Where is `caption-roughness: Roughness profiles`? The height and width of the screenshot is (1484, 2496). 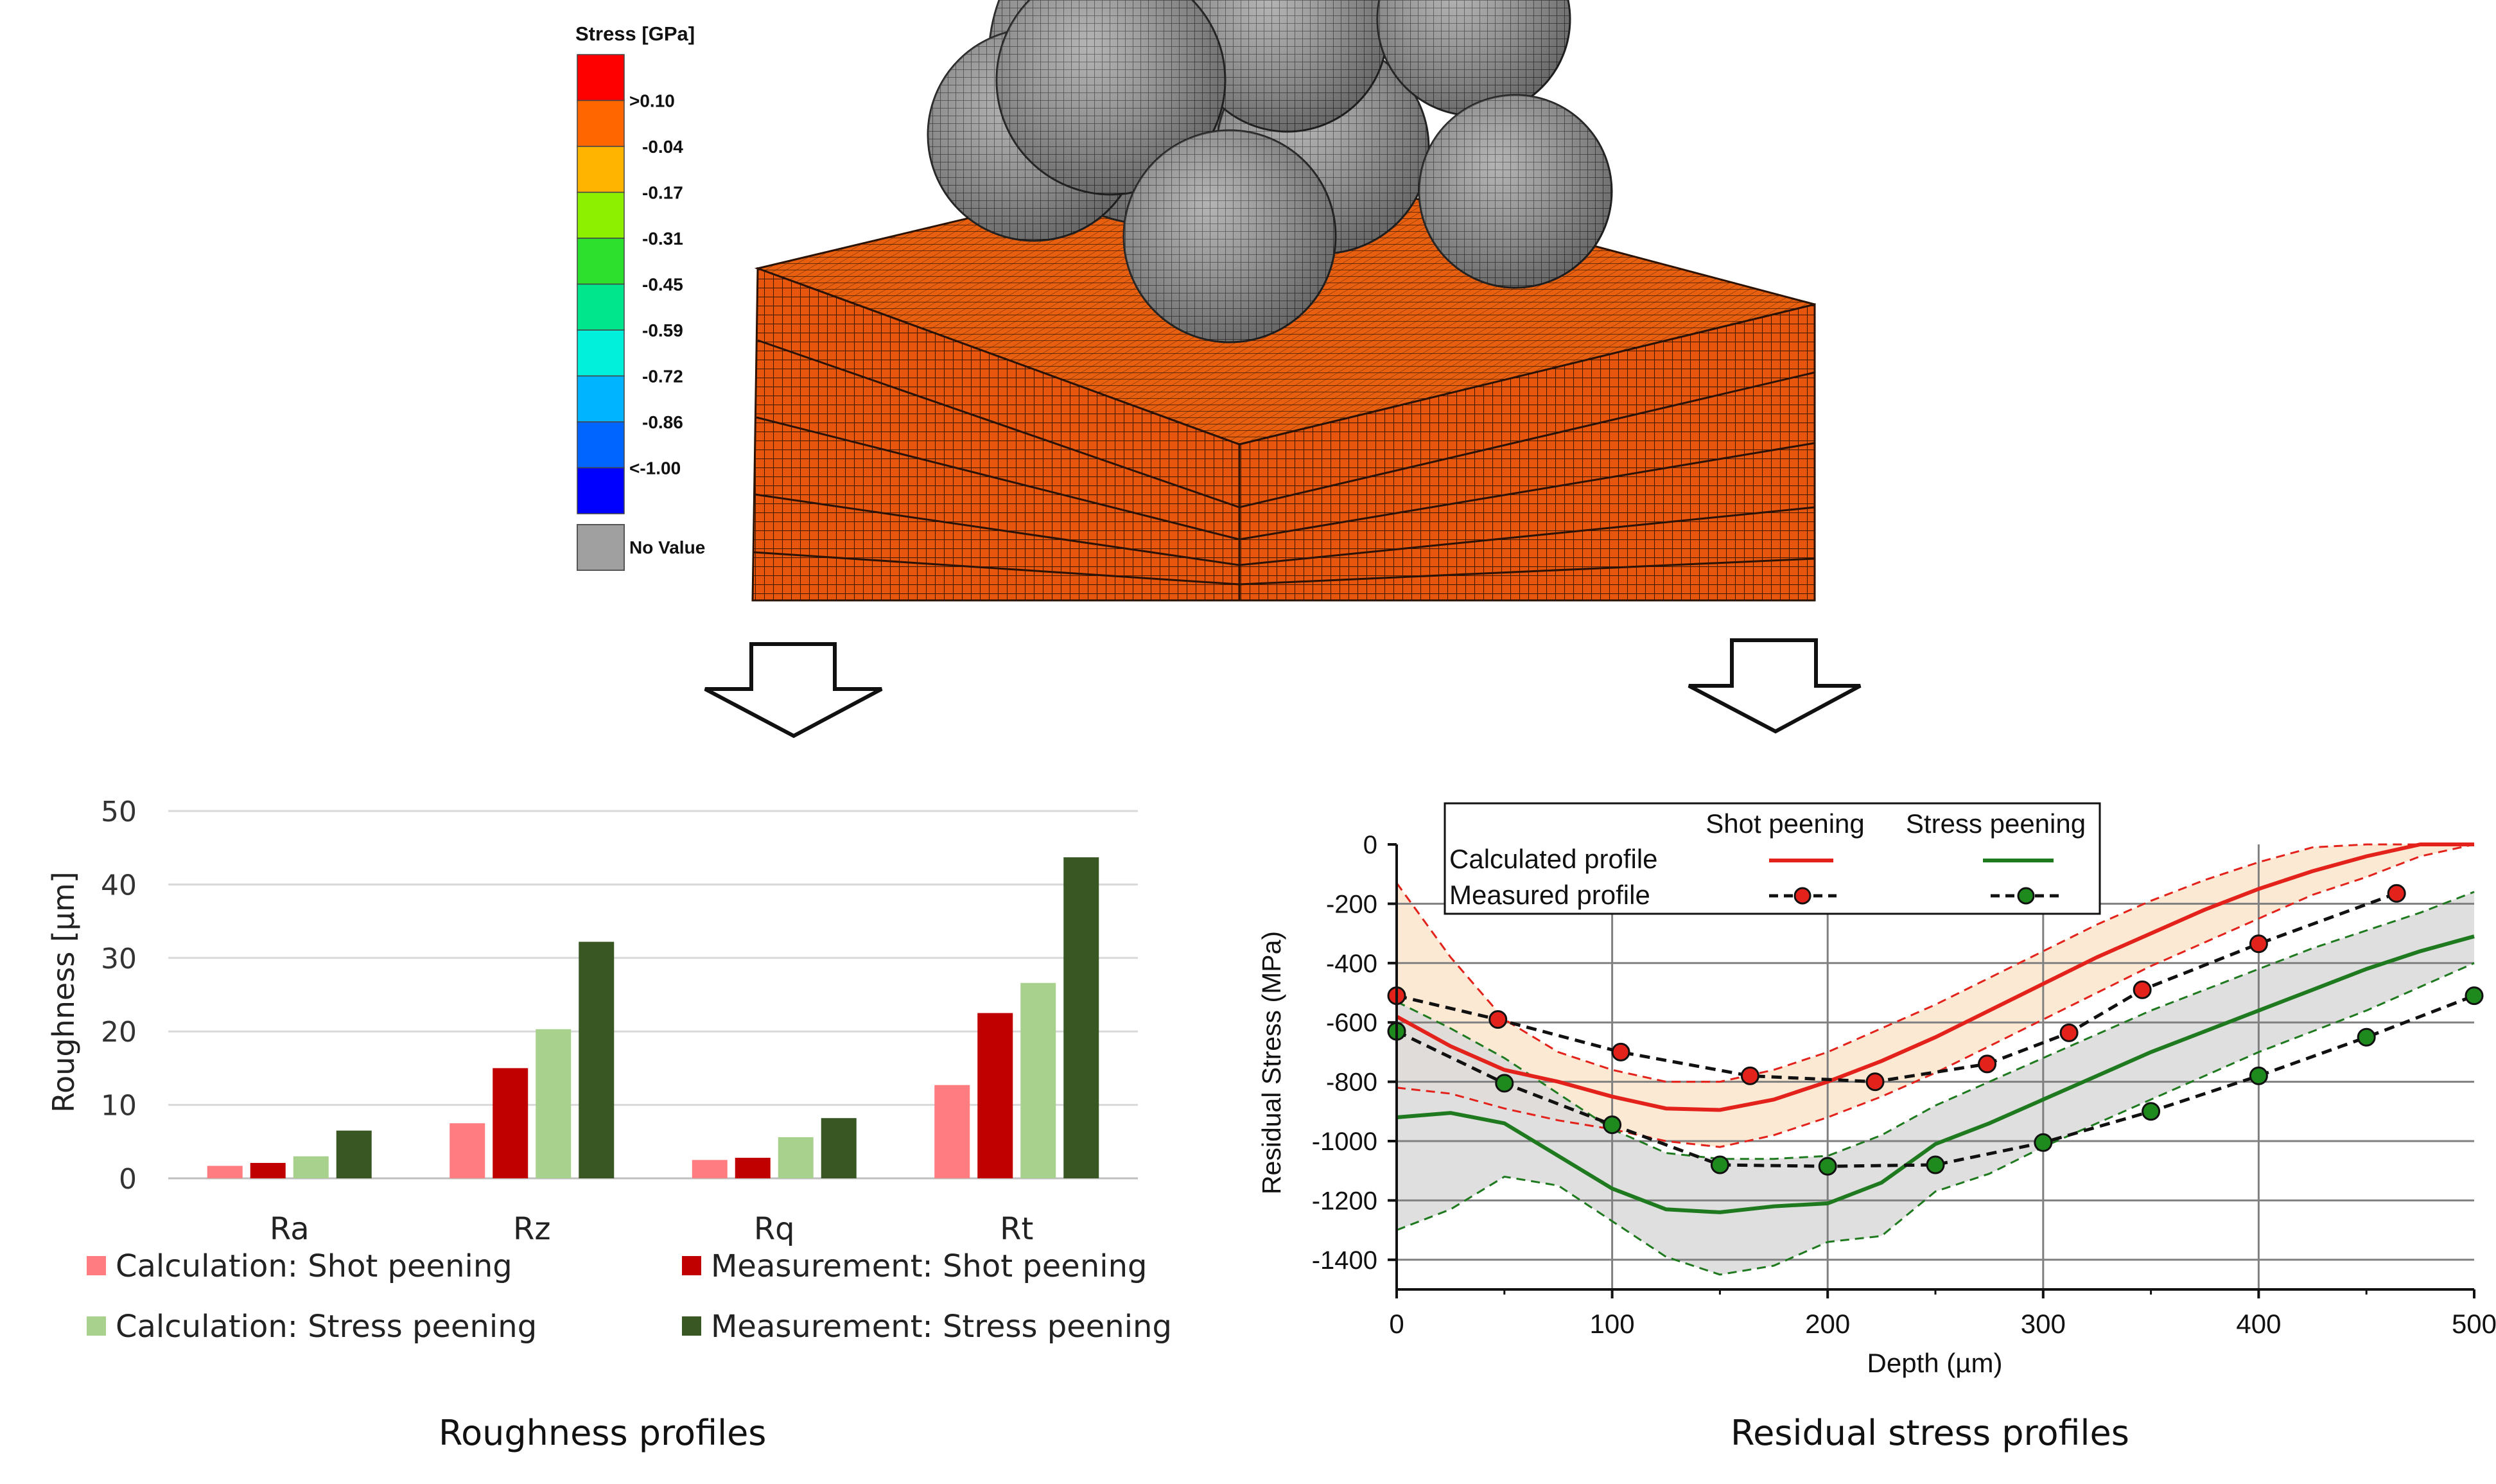
caption-roughness: Roughness profiles is located at coordinates (603, 1433).